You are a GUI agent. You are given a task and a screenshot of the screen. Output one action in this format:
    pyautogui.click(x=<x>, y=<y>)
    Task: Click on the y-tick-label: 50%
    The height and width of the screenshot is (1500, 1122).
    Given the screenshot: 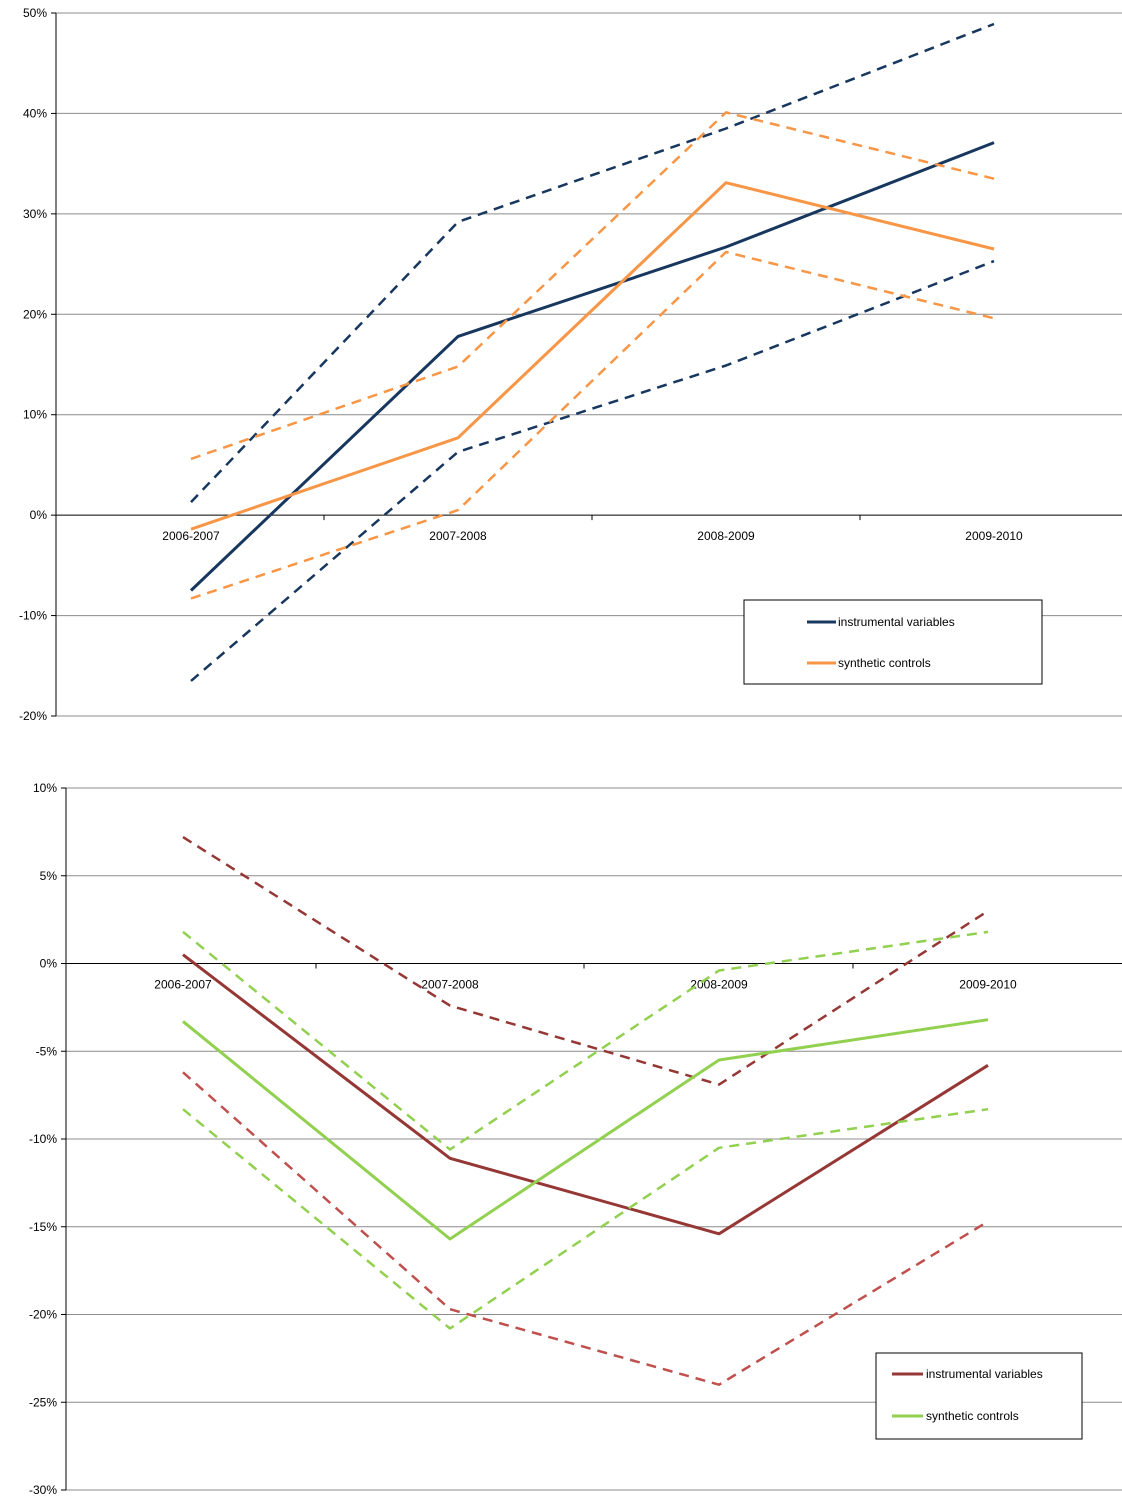 What is the action you would take?
    pyautogui.click(x=35, y=13)
    